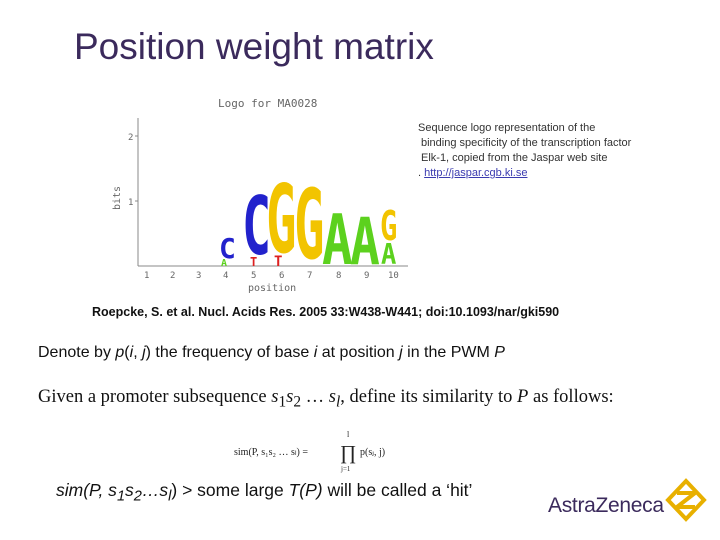 Image resolution: width=720 pixels, height=540 pixels. What do you see at coordinates (507, 128) in the screenshot?
I see `logo-caption-line: Sequence logo representation of the` at bounding box center [507, 128].